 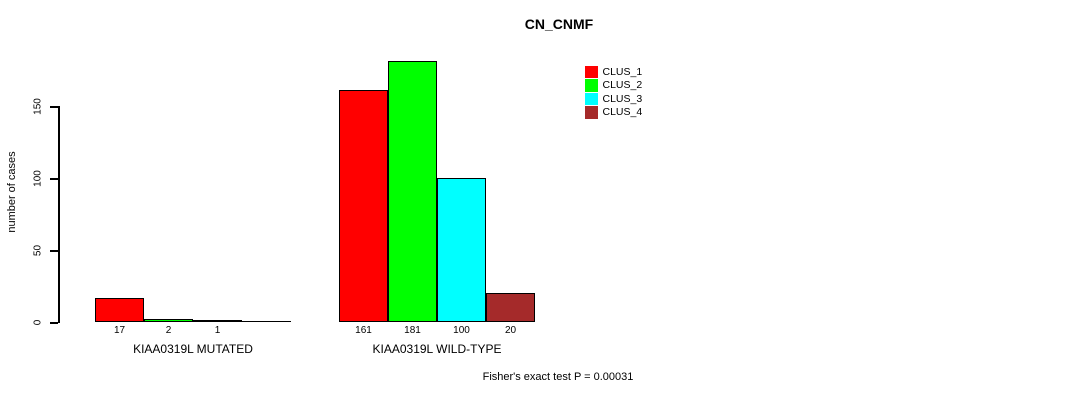 I want to click on x-group-label: KIAA0319L WILD-TYPE, so click(x=437, y=349).